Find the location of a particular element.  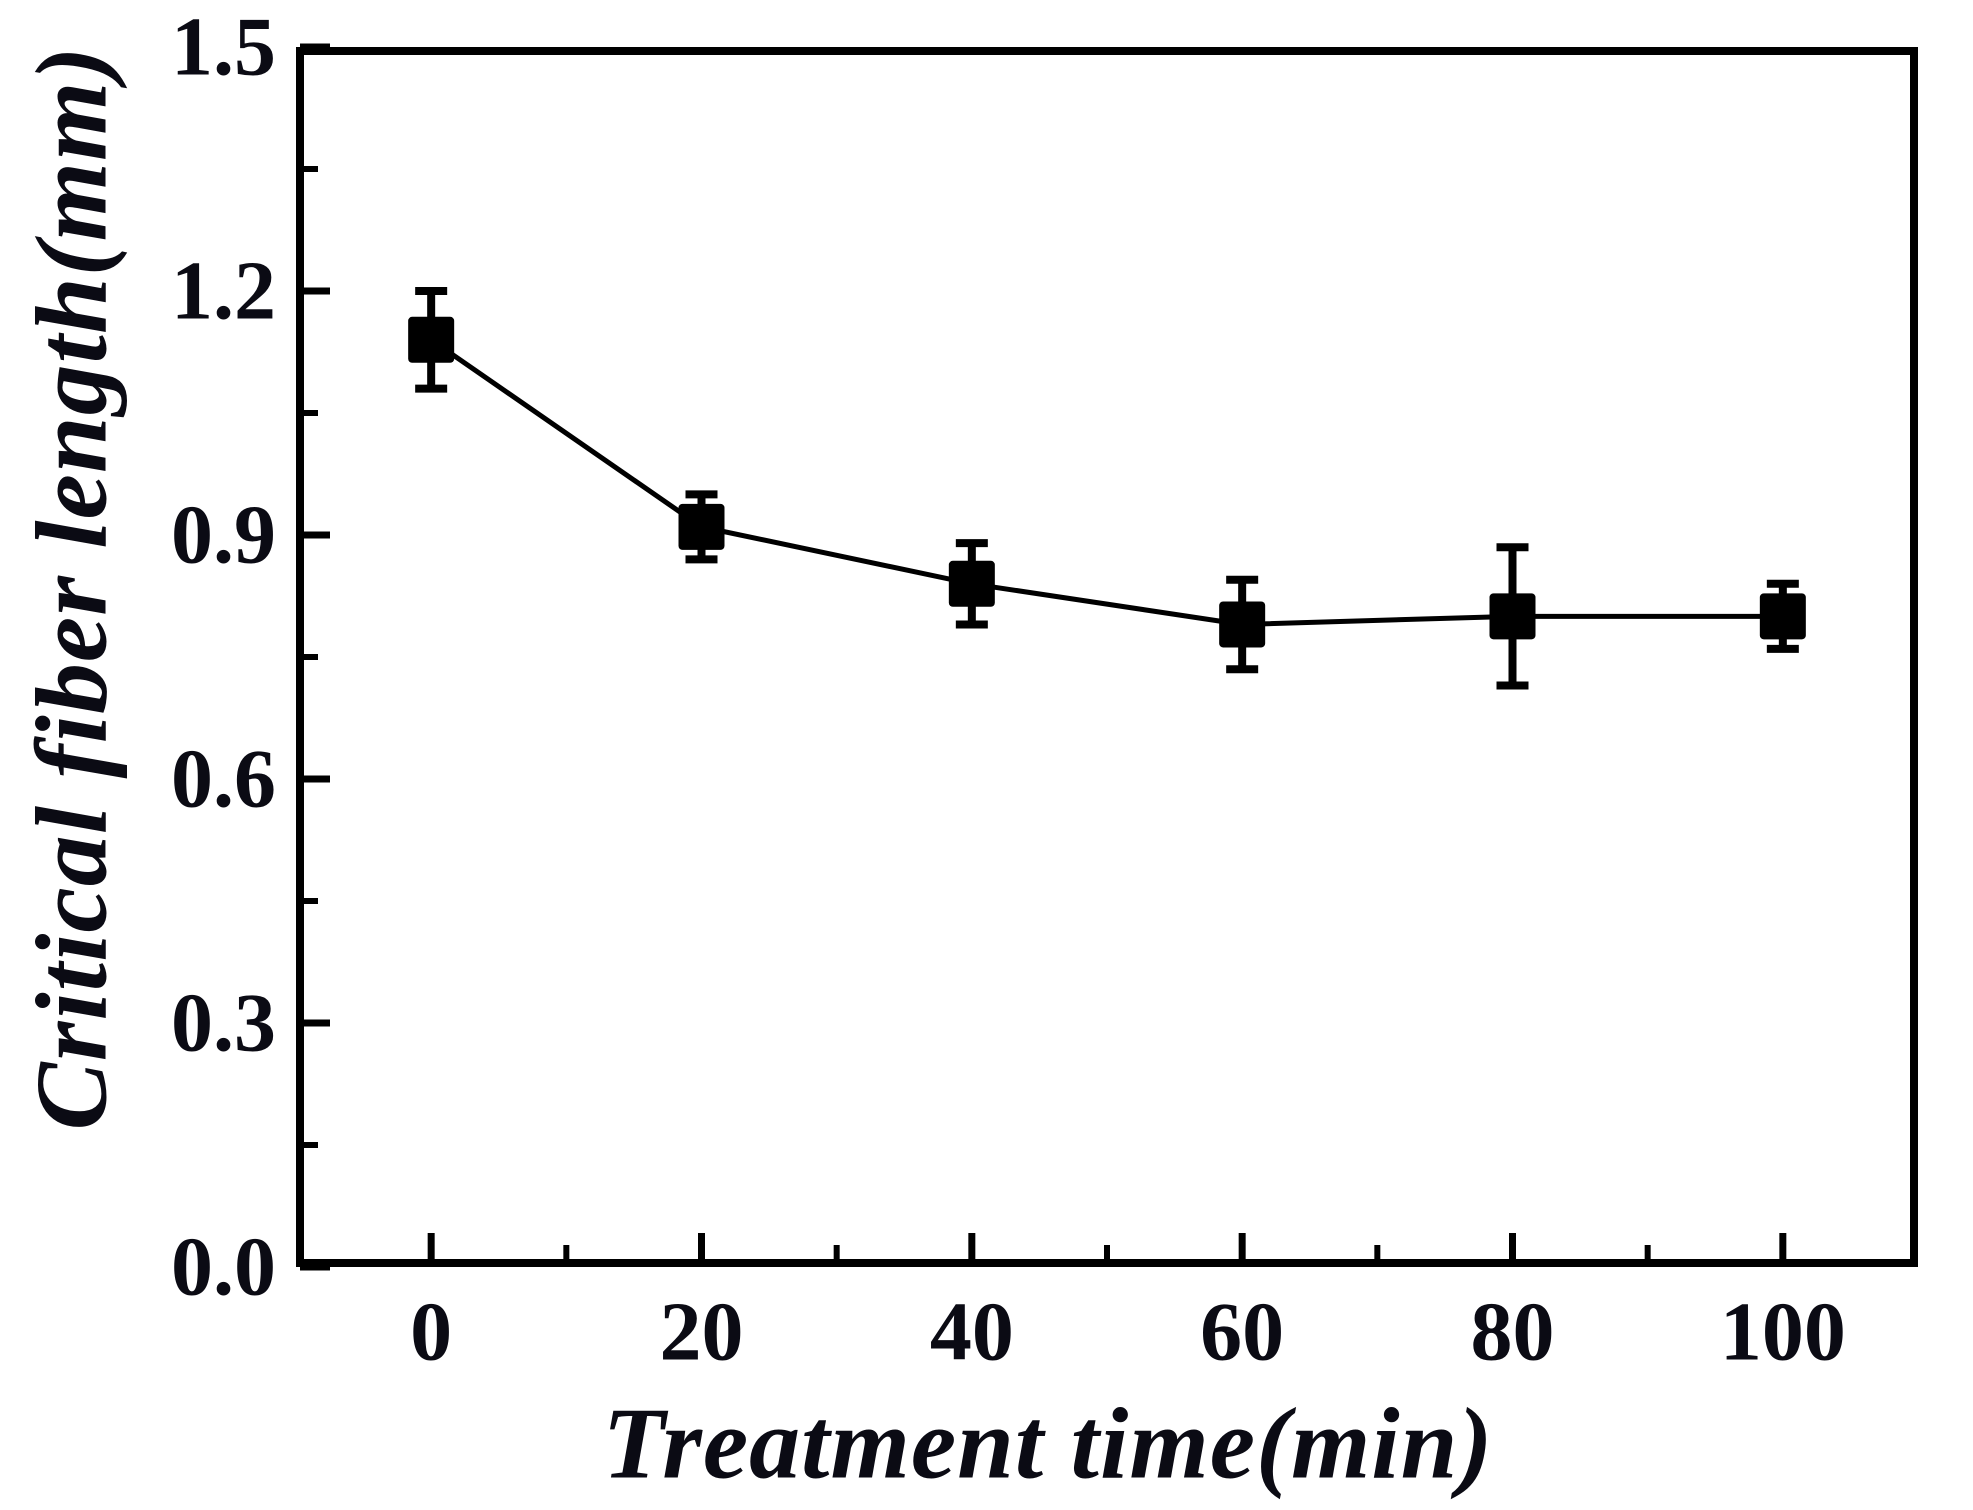

y-tick-label: 1.5 is located at coordinates (223, 47).